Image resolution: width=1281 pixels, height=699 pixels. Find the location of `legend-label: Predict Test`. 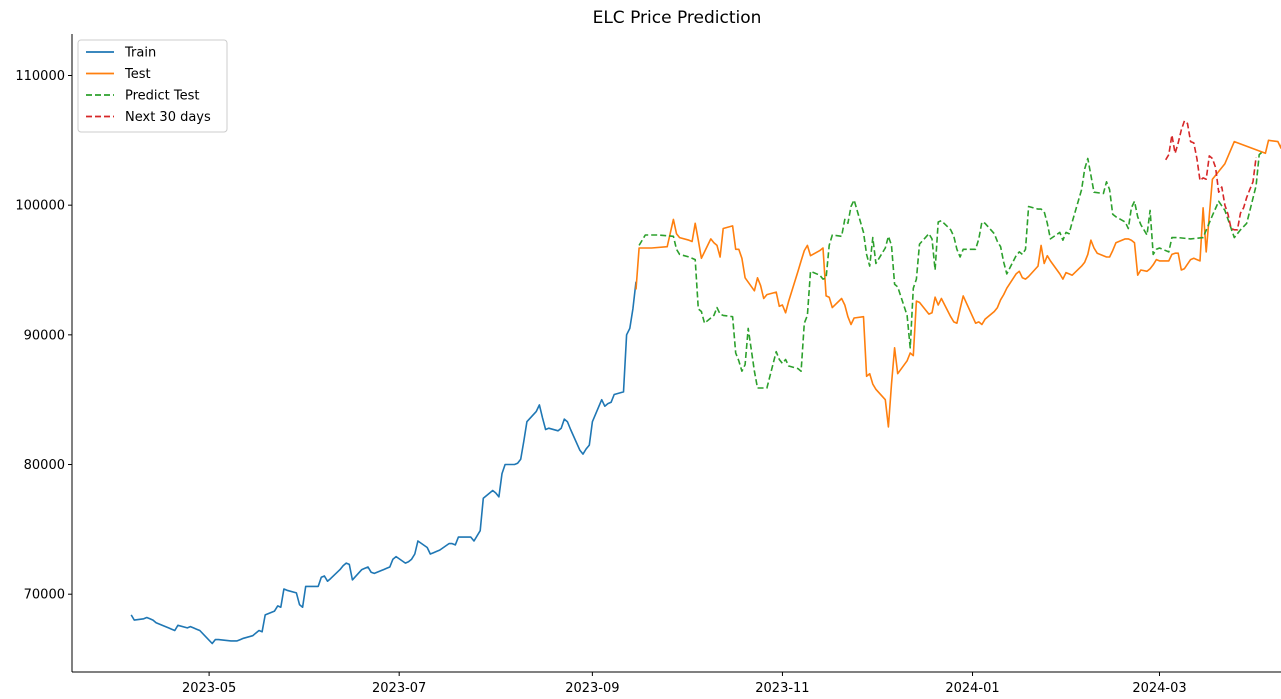

legend-label: Predict Test is located at coordinates (162, 96).